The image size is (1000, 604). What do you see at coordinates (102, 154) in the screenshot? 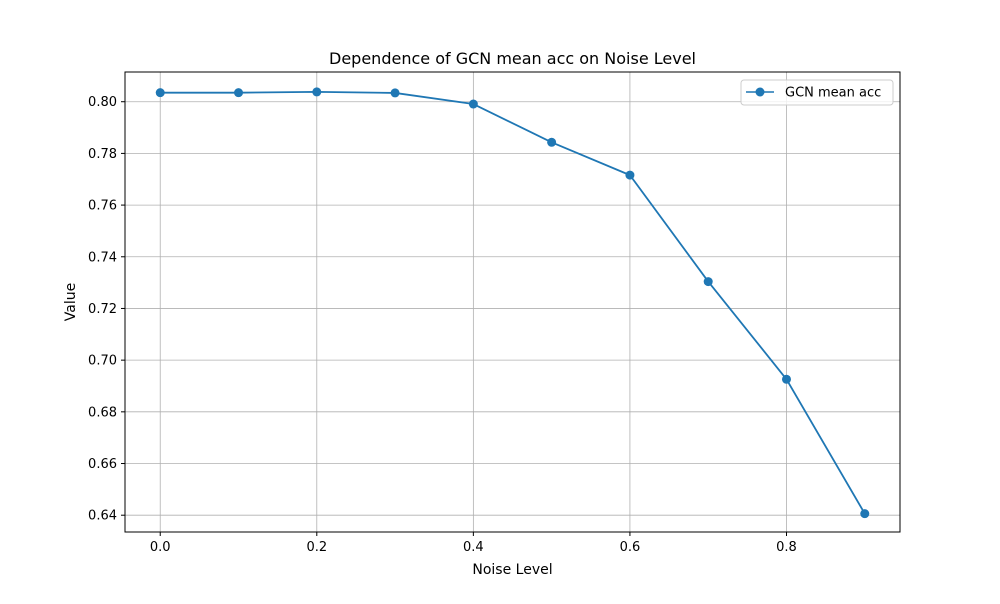
I see `y-tick-label: 0.78` at bounding box center [102, 154].